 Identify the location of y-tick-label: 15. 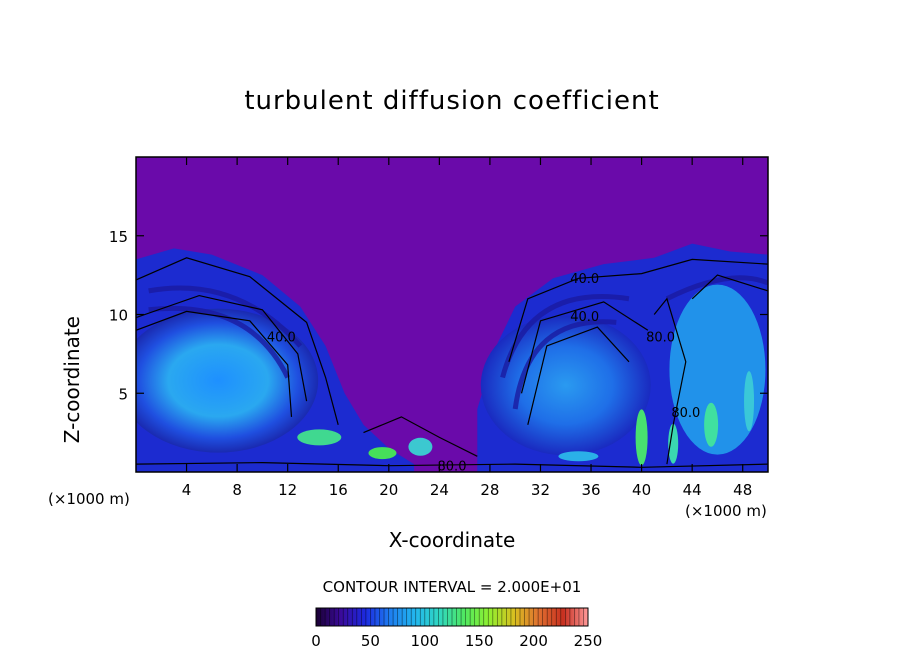
(118, 237).